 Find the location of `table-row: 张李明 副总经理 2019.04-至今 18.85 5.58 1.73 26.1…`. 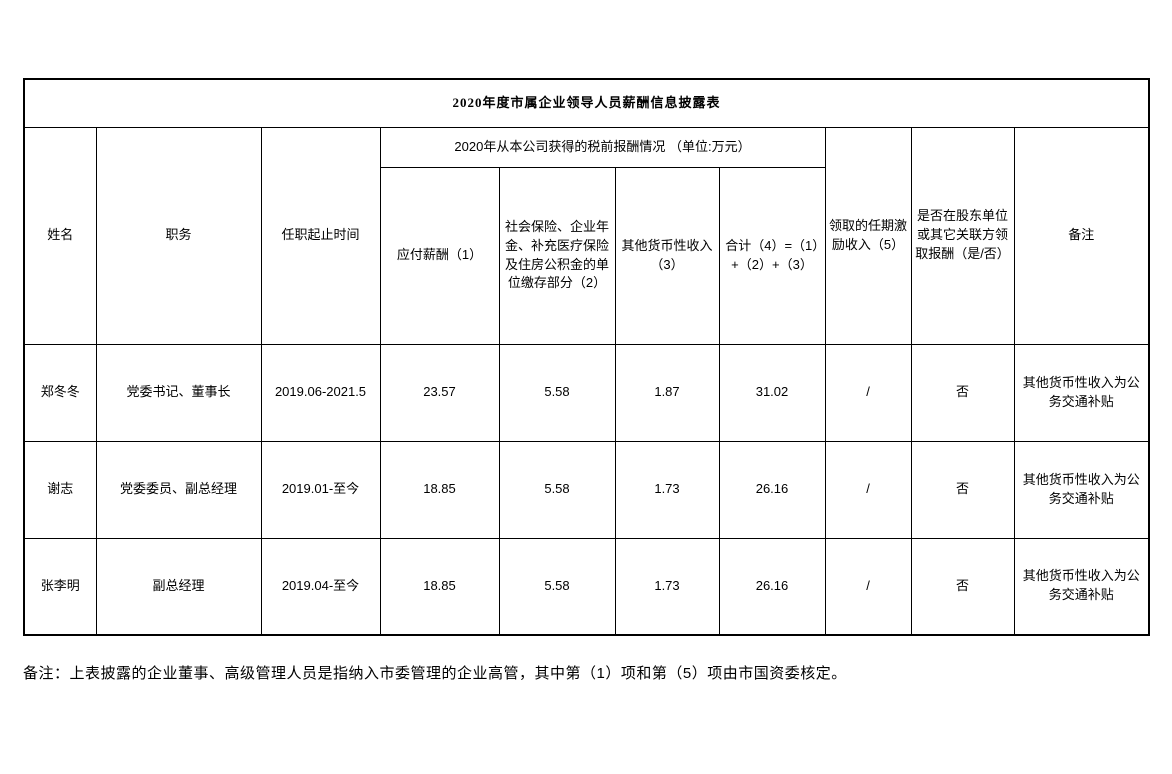

table-row: 张李明 副总经理 2019.04-至今 18.85 5.58 1.73 26.1… is located at coordinates (586, 586).